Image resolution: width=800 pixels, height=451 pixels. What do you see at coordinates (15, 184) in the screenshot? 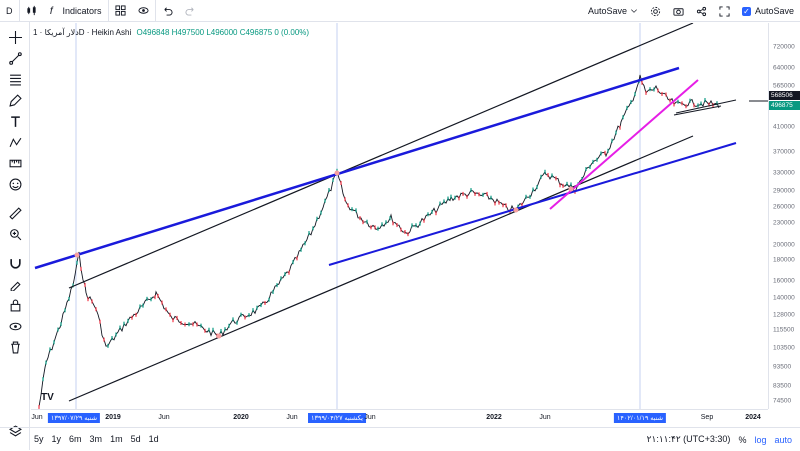
I see `emoji-tool` at bounding box center [15, 184].